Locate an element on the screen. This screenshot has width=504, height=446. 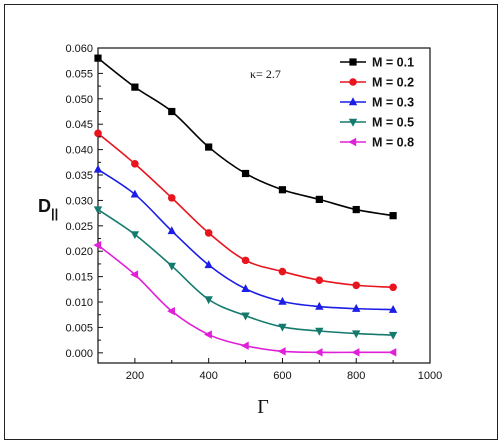
legend-label: M = 0.1 is located at coordinates (393, 63).